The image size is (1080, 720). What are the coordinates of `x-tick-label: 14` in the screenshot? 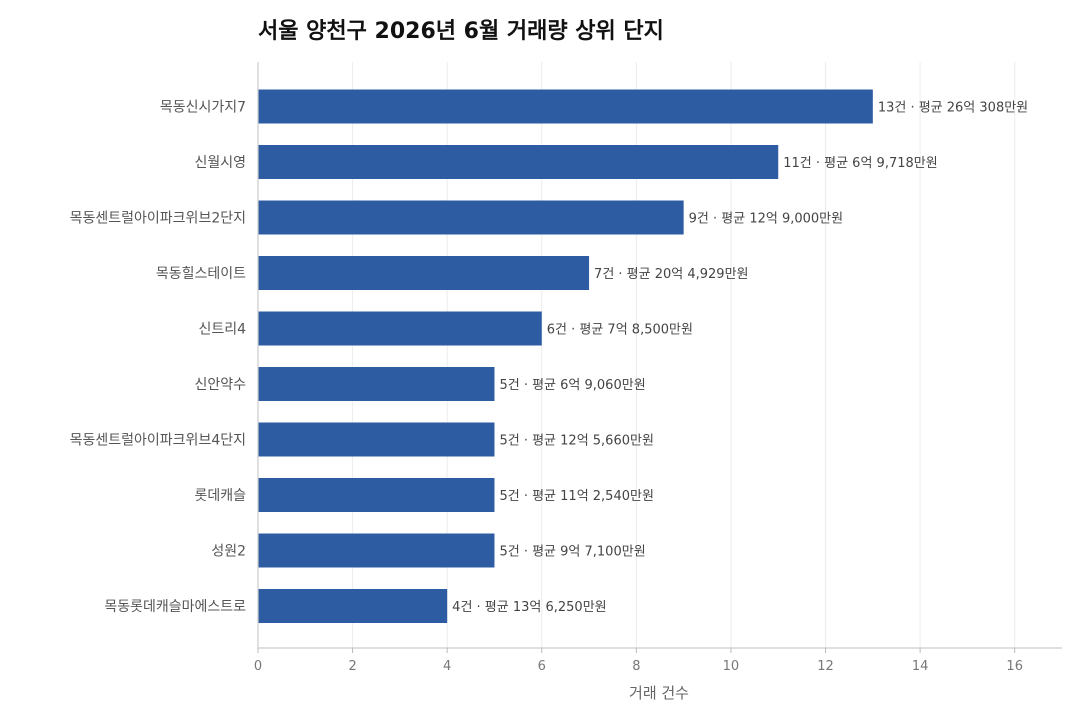 It's located at (920, 666).